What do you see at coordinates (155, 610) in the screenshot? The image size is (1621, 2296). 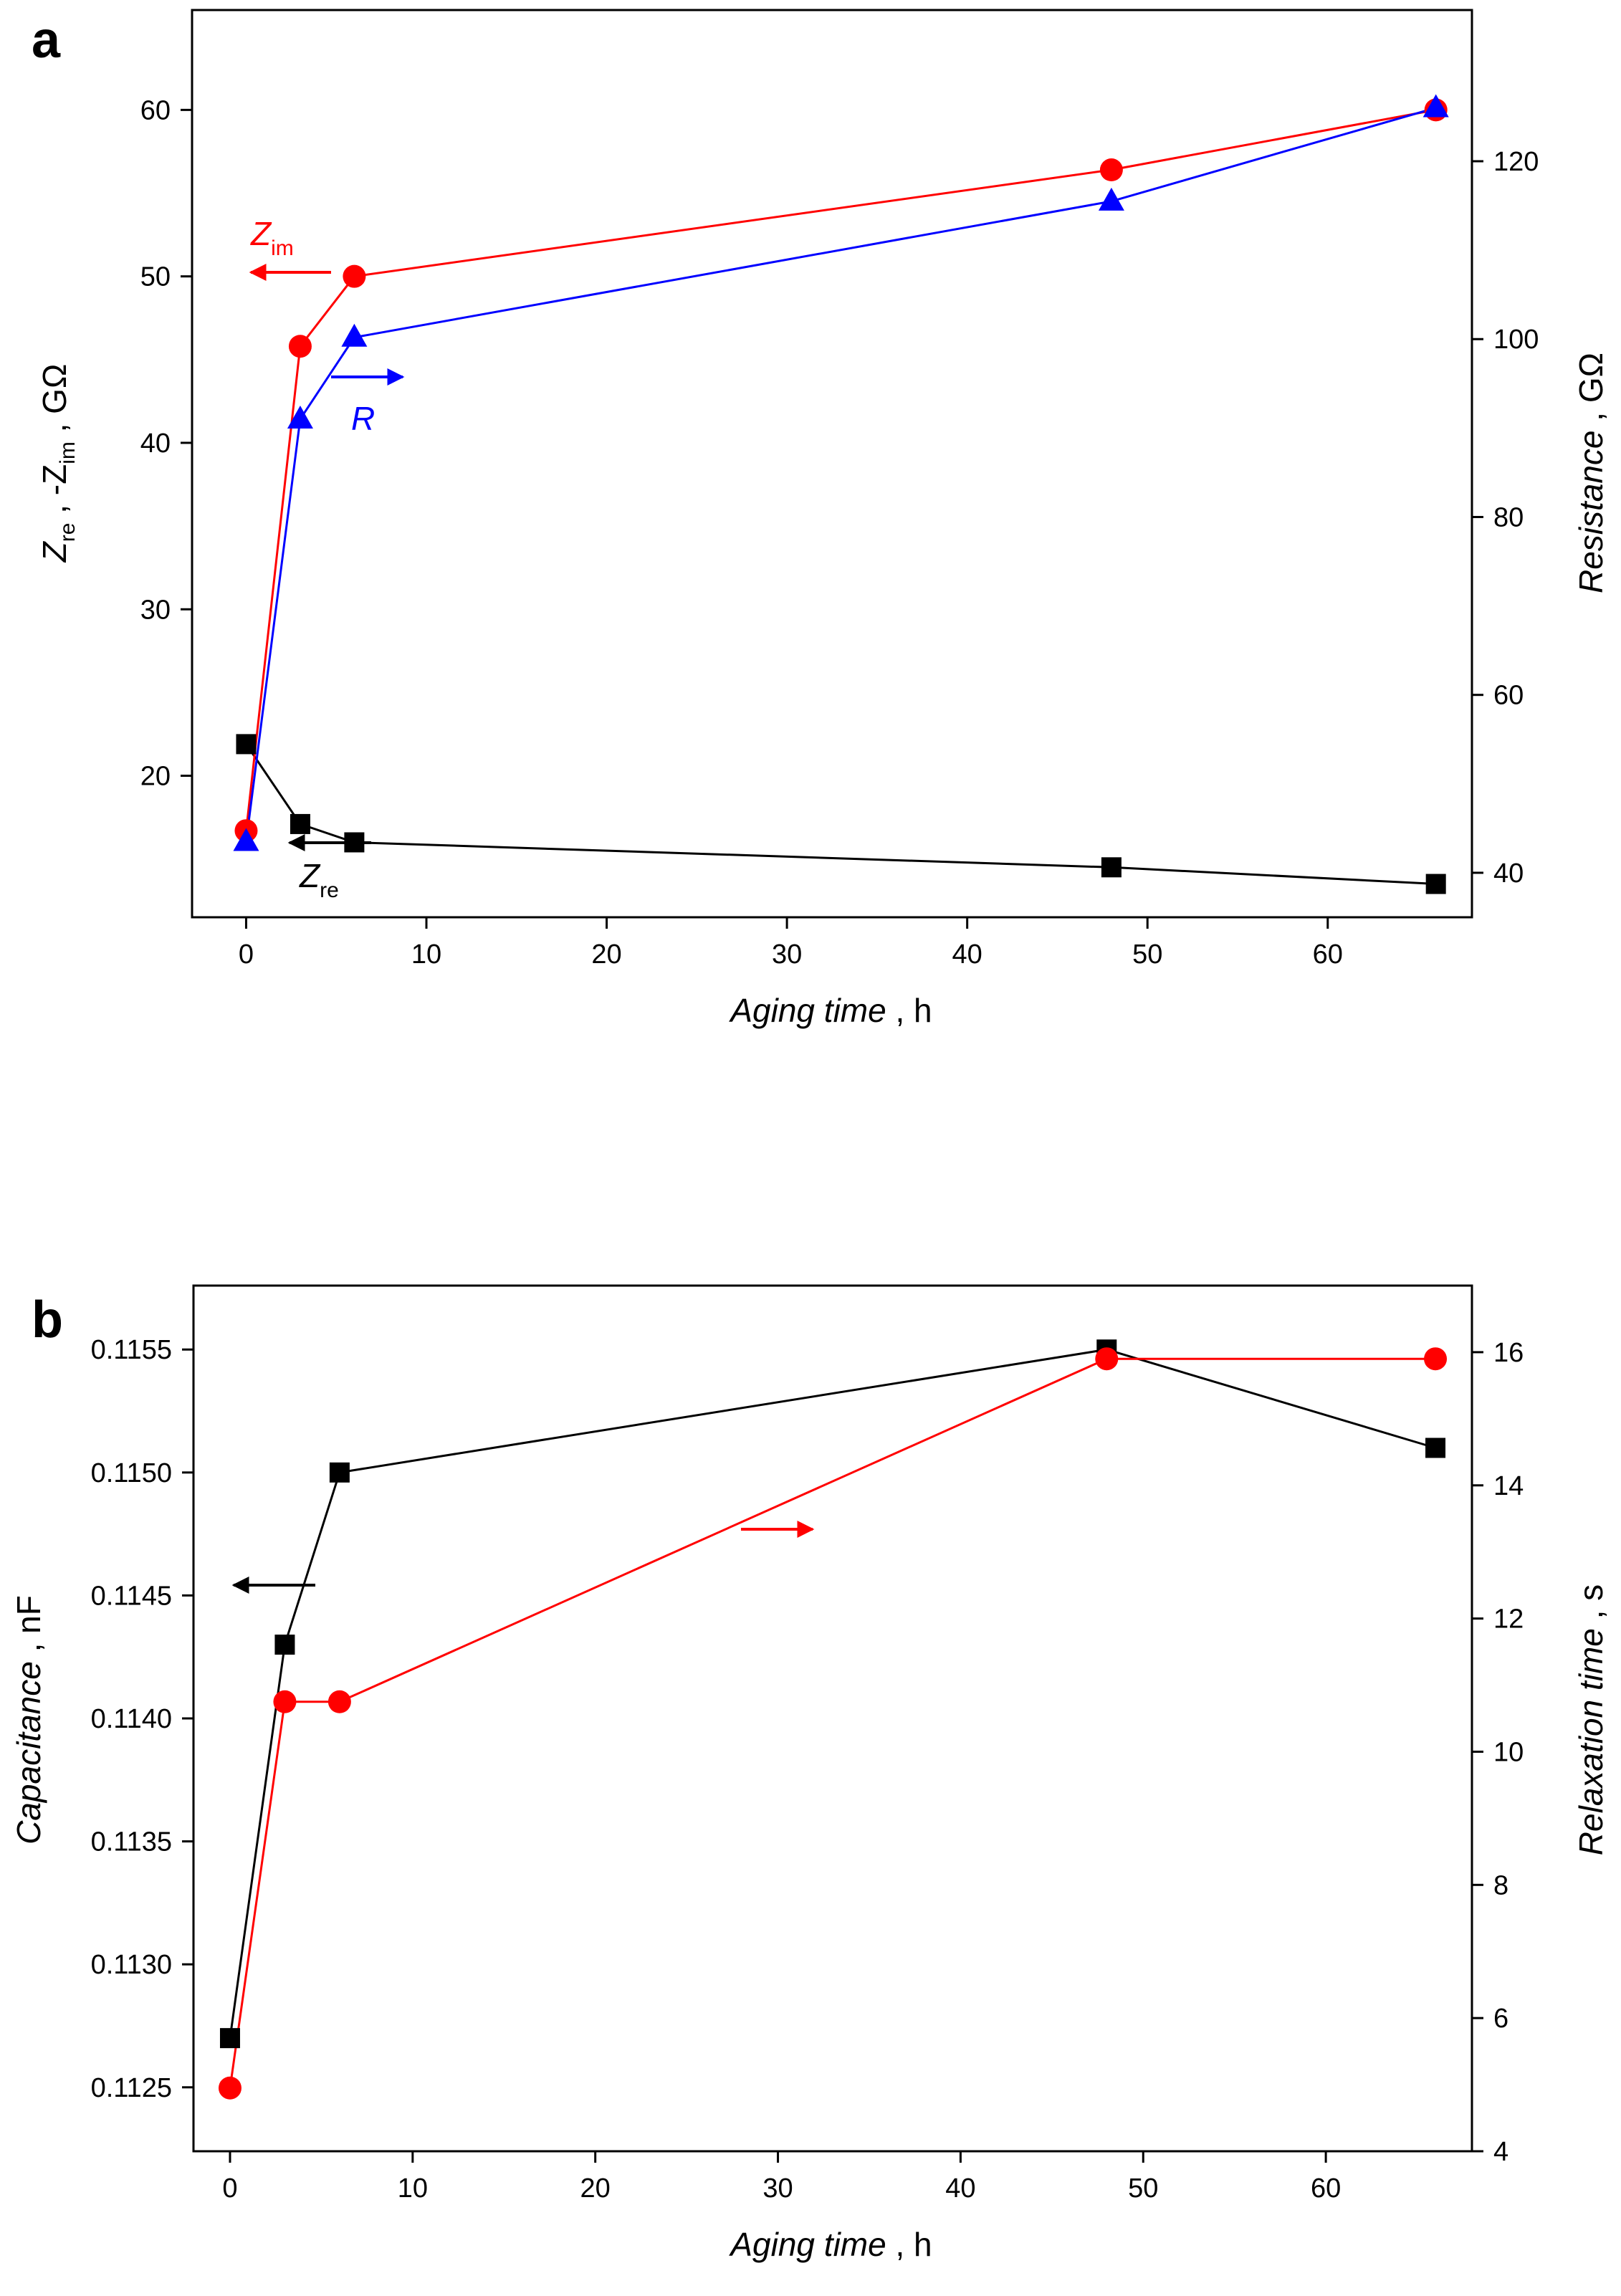 I see `left-y-tick-label: 30` at bounding box center [155, 610].